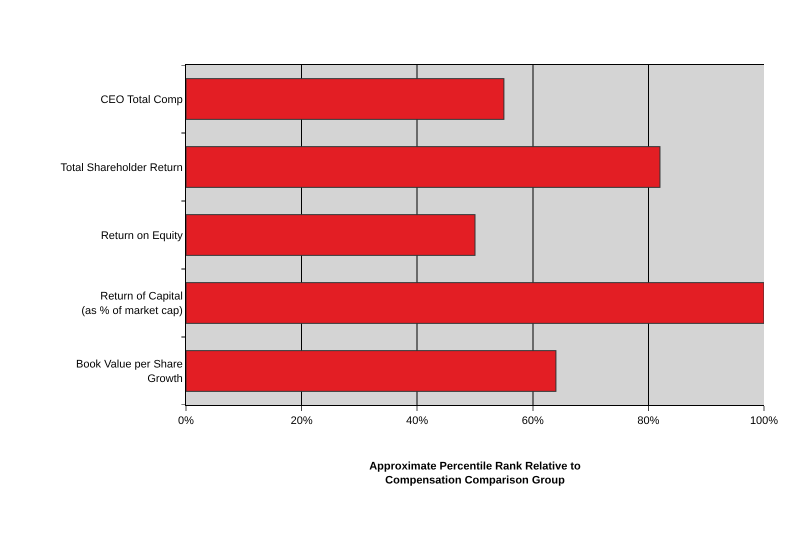  I want to click on x-tick-label: 100%, so click(764, 421).